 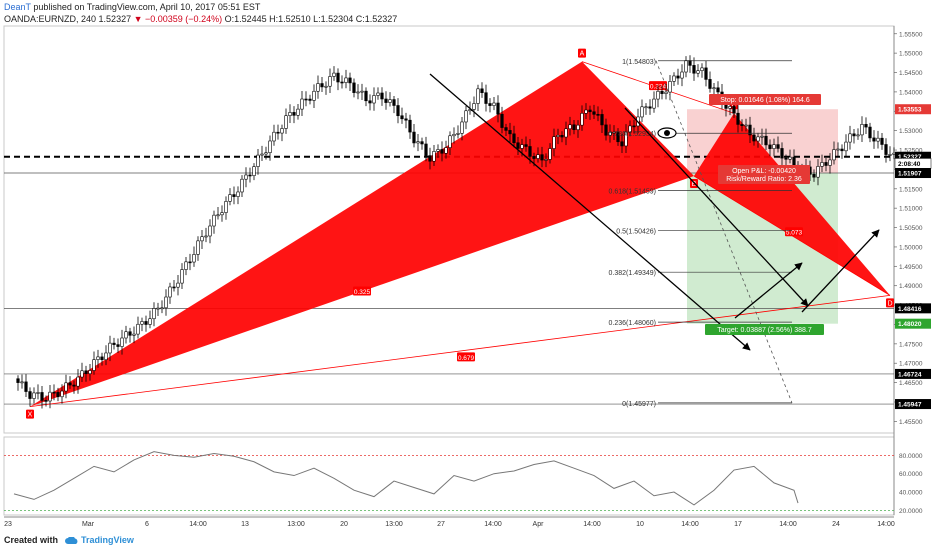 What do you see at coordinates (911, 151) in the screenshot?
I see `y-tick-label-6: 1.52500` at bounding box center [911, 151].